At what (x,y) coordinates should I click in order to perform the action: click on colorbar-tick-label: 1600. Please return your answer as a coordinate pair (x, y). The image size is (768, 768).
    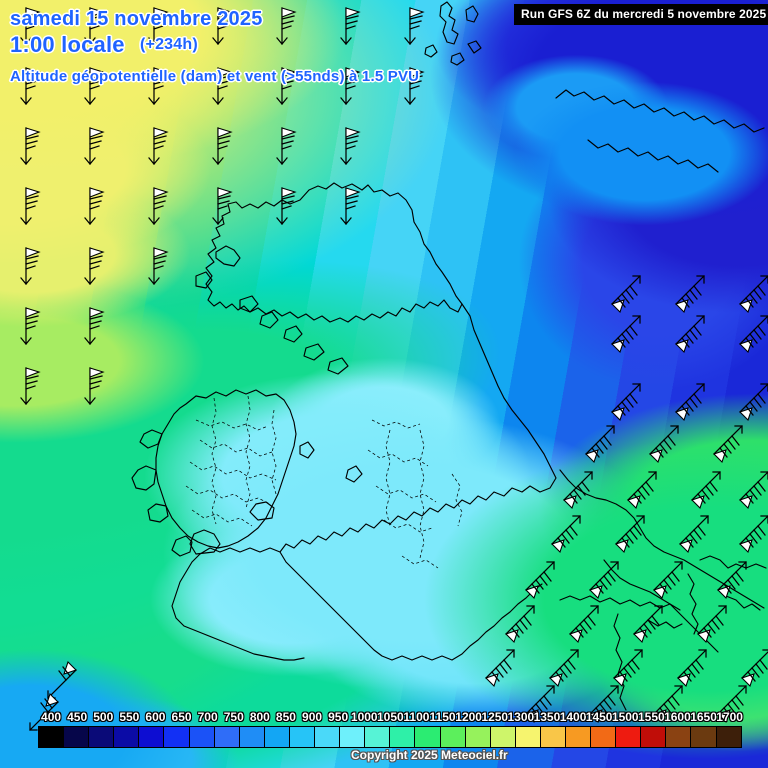
    Looking at the image, I should click on (677, 717).